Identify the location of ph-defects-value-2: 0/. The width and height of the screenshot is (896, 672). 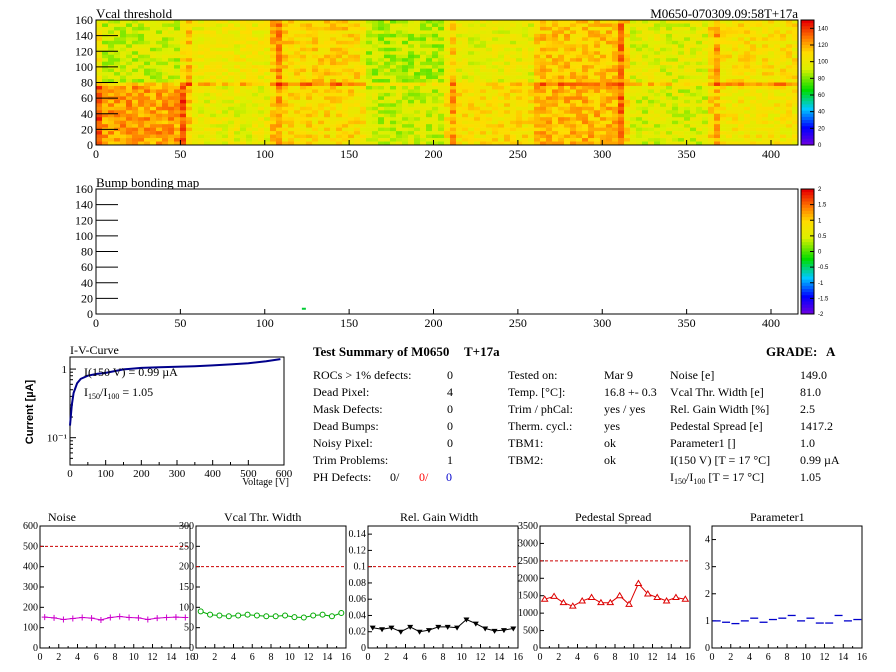
(424, 477).